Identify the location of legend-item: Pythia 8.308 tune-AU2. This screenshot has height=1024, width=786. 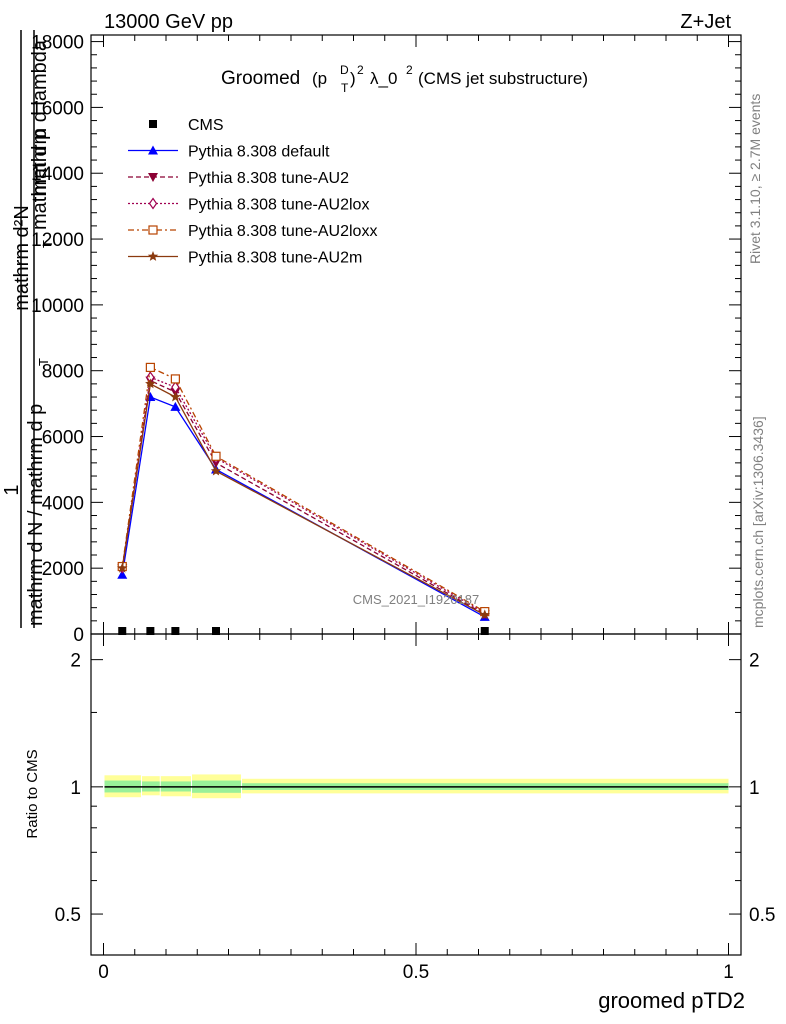
(238, 178).